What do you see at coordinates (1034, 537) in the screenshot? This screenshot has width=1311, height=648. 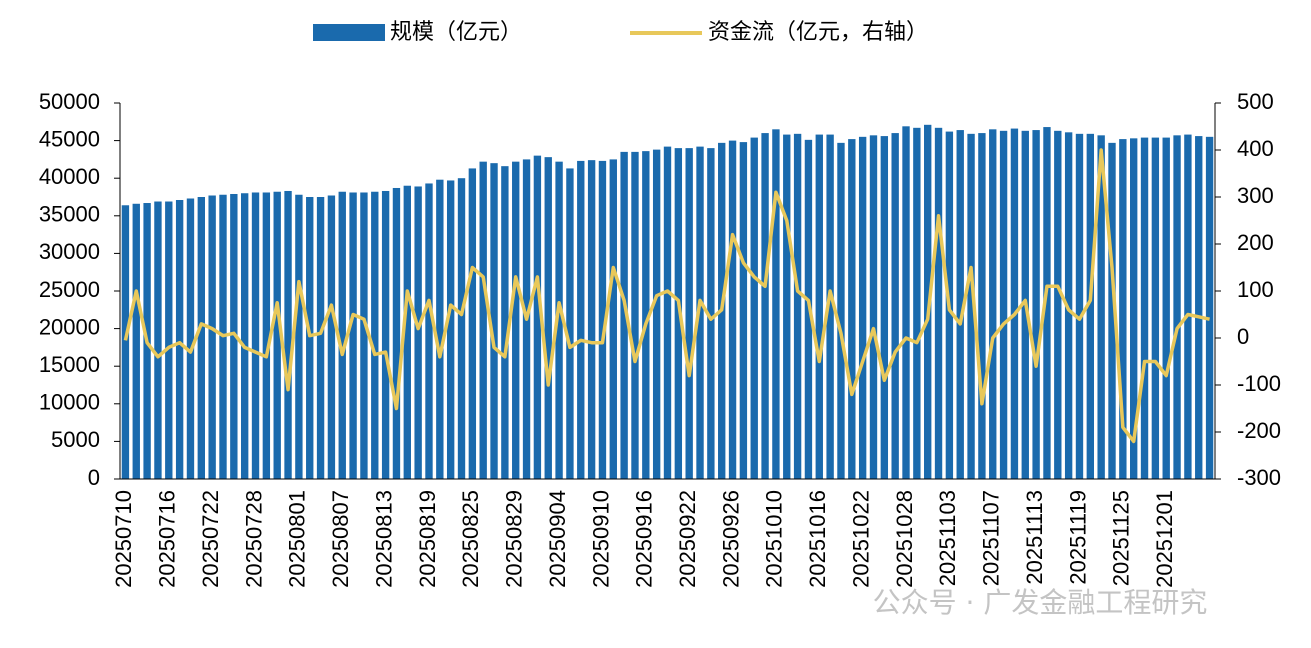 I see `x-tick-label: 20251113` at bounding box center [1034, 537].